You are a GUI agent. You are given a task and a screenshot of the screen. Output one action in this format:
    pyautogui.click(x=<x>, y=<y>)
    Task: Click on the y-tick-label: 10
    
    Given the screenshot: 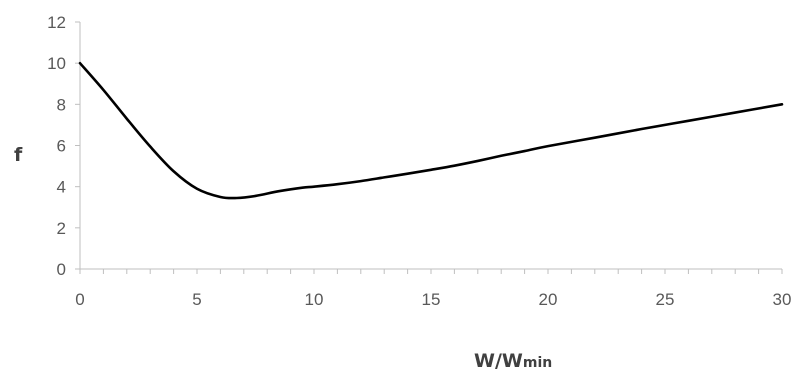 What is the action you would take?
    pyautogui.click(x=56, y=63)
    